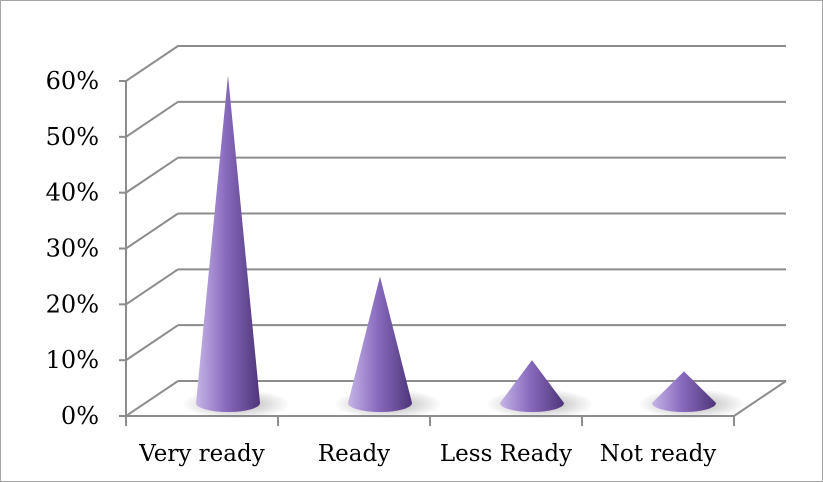 This screenshot has width=823, height=482. I want to click on x-tick-label: Not ready, so click(658, 454).